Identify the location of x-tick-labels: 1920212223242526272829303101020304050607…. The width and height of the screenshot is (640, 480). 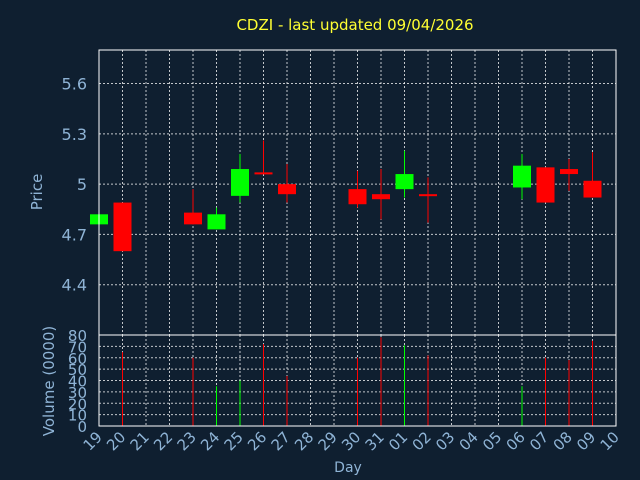
(351, 441).